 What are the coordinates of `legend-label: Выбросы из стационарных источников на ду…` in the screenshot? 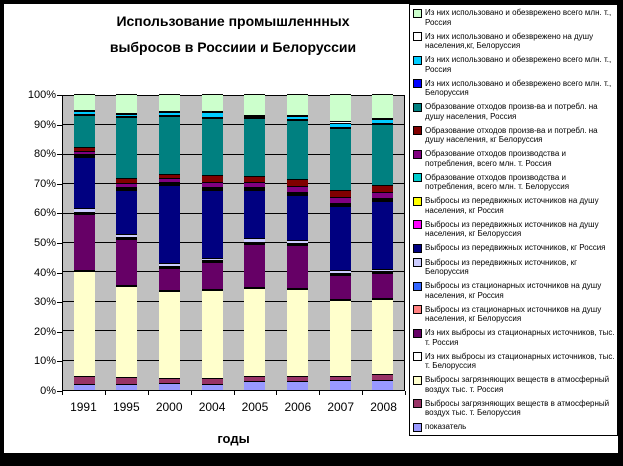 It's located at (513, 290).